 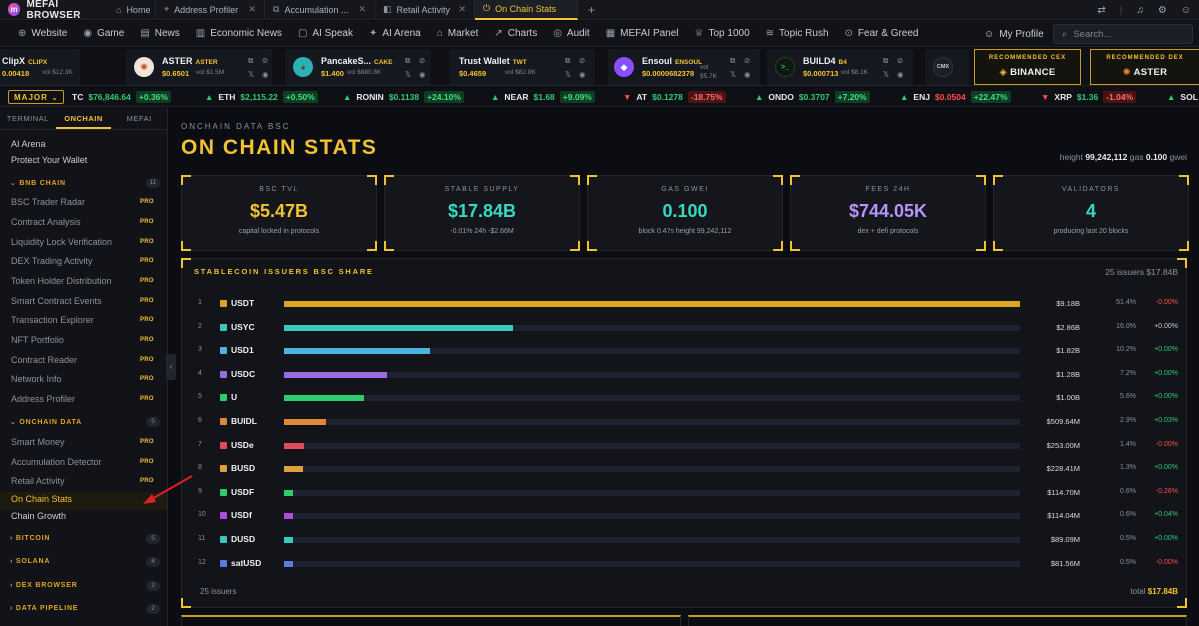 What do you see at coordinates (1101, 10) in the screenshot?
I see `sync-icon: ⇄` at bounding box center [1101, 10].